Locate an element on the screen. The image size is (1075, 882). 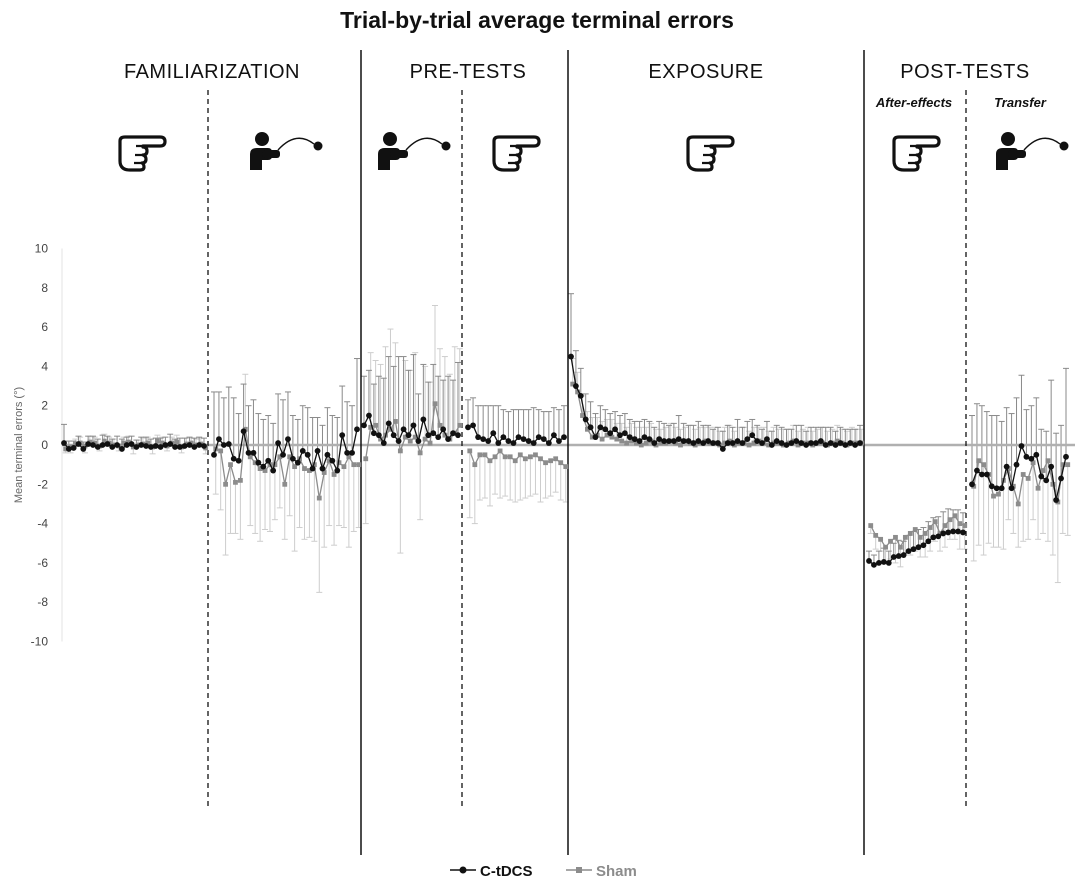
pointing-hand-icon is located at coordinates (916, 153).